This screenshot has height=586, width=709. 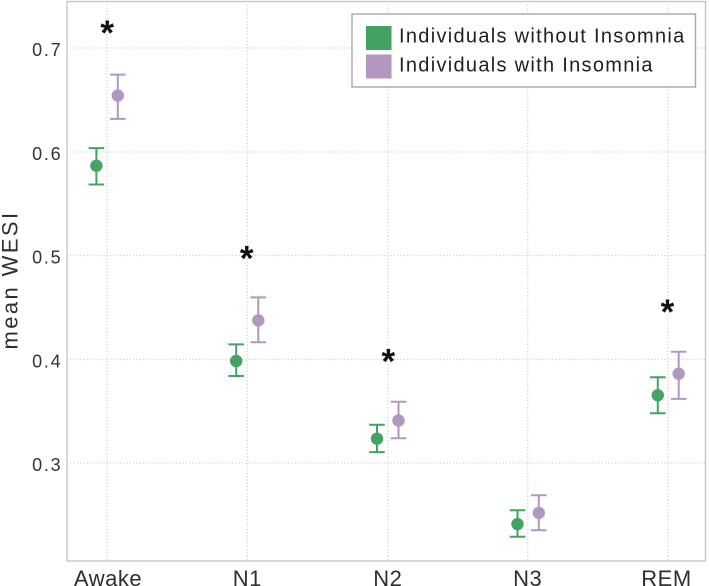 What do you see at coordinates (47, 258) in the screenshot?
I see `svg-text: 0.5` at bounding box center [47, 258].